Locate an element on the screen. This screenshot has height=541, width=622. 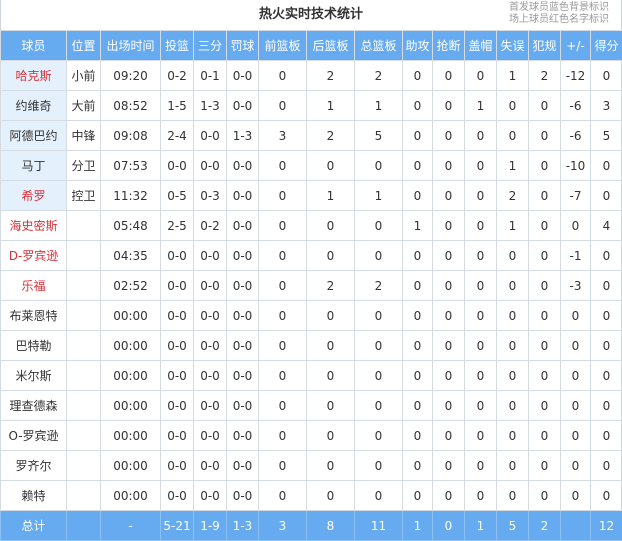
column-header: 球员 is located at coordinates (34, 46).